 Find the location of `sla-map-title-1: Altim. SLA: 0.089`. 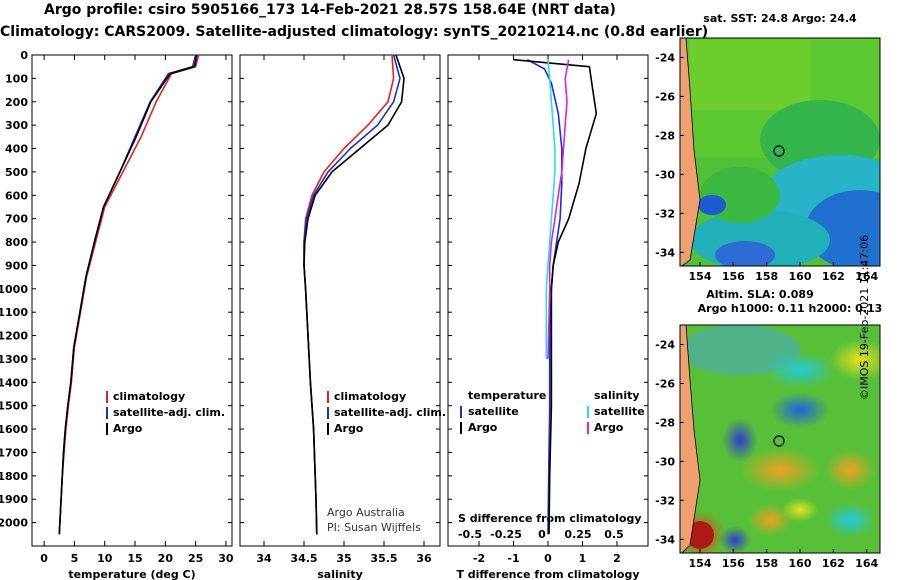

sla-map-title-1: Altim. SLA: 0.089 is located at coordinates (759, 294).